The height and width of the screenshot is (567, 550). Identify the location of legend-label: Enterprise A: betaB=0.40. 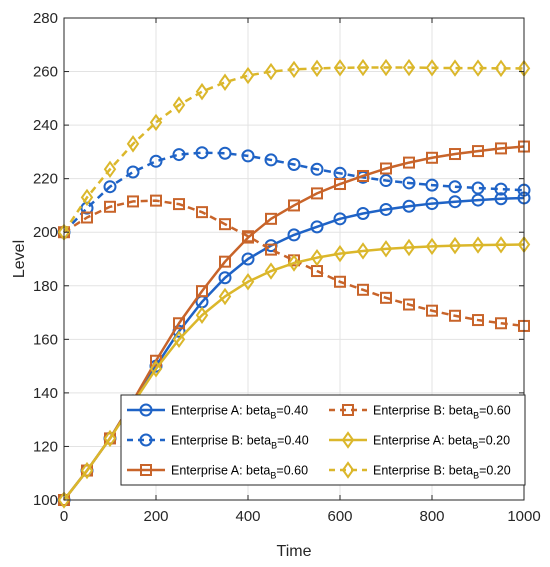
(239, 412).